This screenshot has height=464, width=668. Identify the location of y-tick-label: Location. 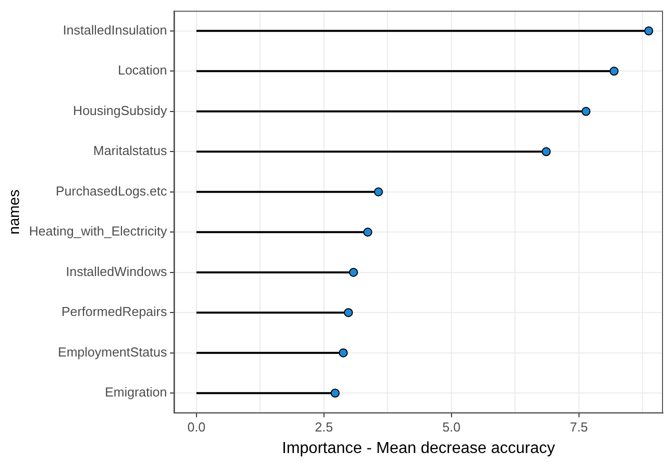
(143, 70).